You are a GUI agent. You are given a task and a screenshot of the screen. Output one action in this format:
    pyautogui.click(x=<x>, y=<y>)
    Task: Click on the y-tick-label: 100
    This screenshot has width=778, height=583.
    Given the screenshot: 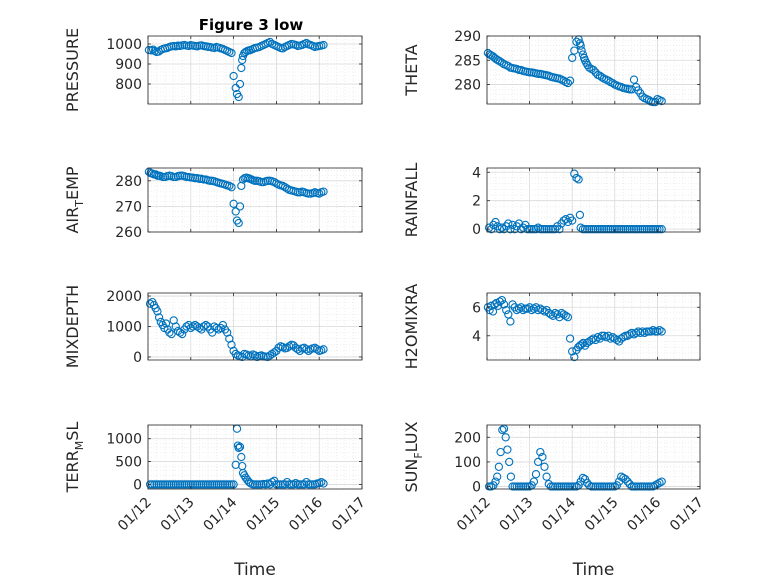 What is the action you would take?
    pyautogui.click(x=467, y=463)
    